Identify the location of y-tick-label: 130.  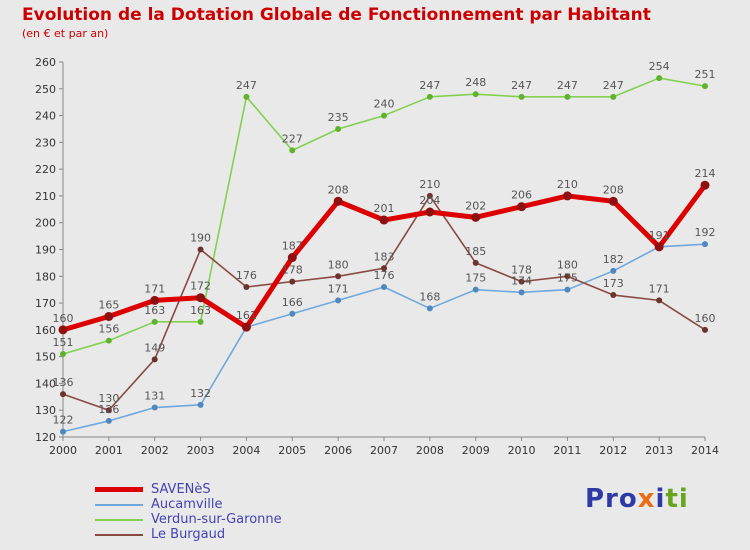
(45, 410).